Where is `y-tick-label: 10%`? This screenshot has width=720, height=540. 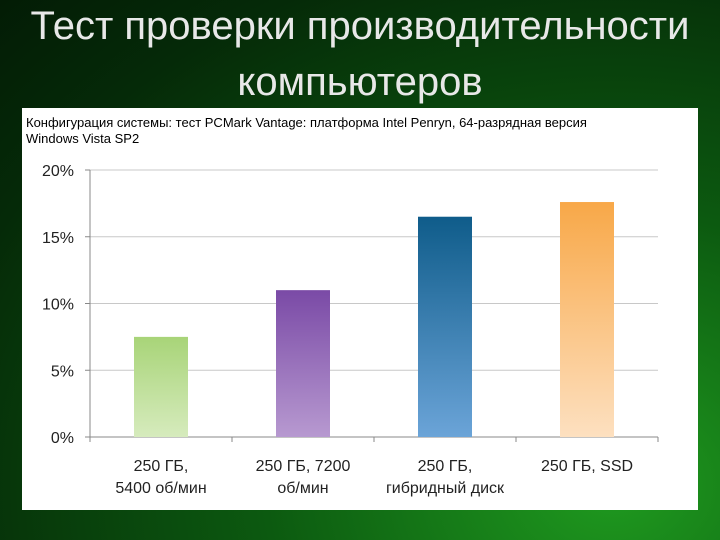
y-tick-label: 10% is located at coordinates (58, 305).